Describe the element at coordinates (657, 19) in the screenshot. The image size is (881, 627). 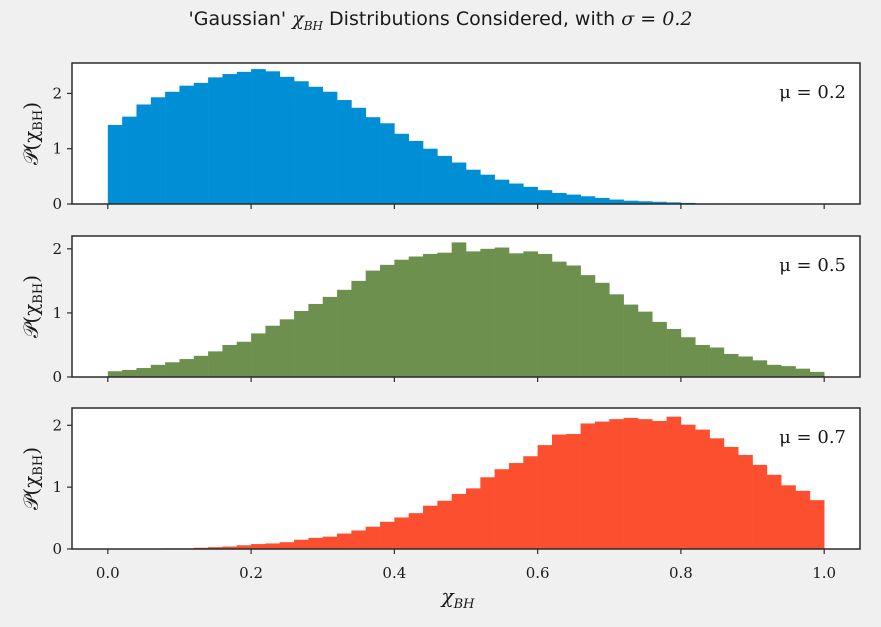
I see `title-sigma: σ = 0.2` at that location.